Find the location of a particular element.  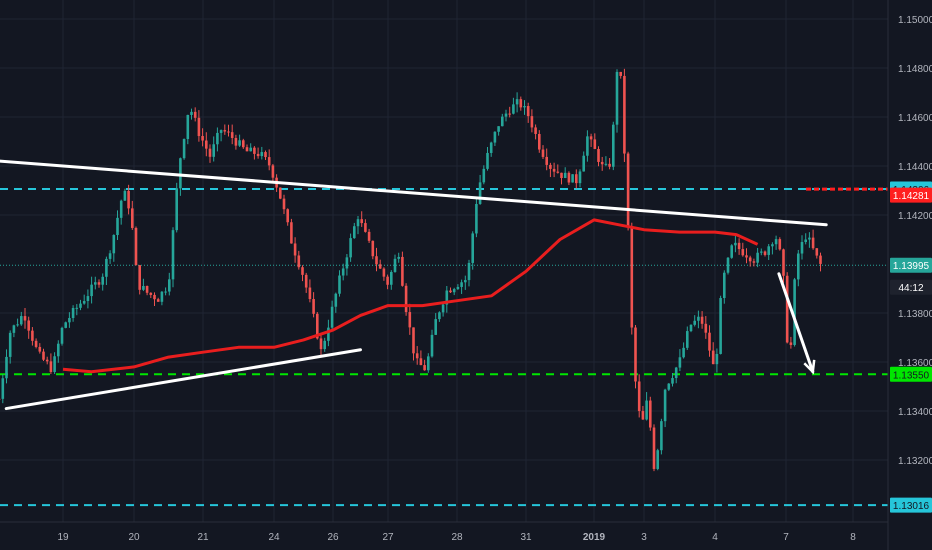

time-axis: 19 20 21 24 26 27 28 31 2019 3 4 7 8 is located at coordinates (444, 532).